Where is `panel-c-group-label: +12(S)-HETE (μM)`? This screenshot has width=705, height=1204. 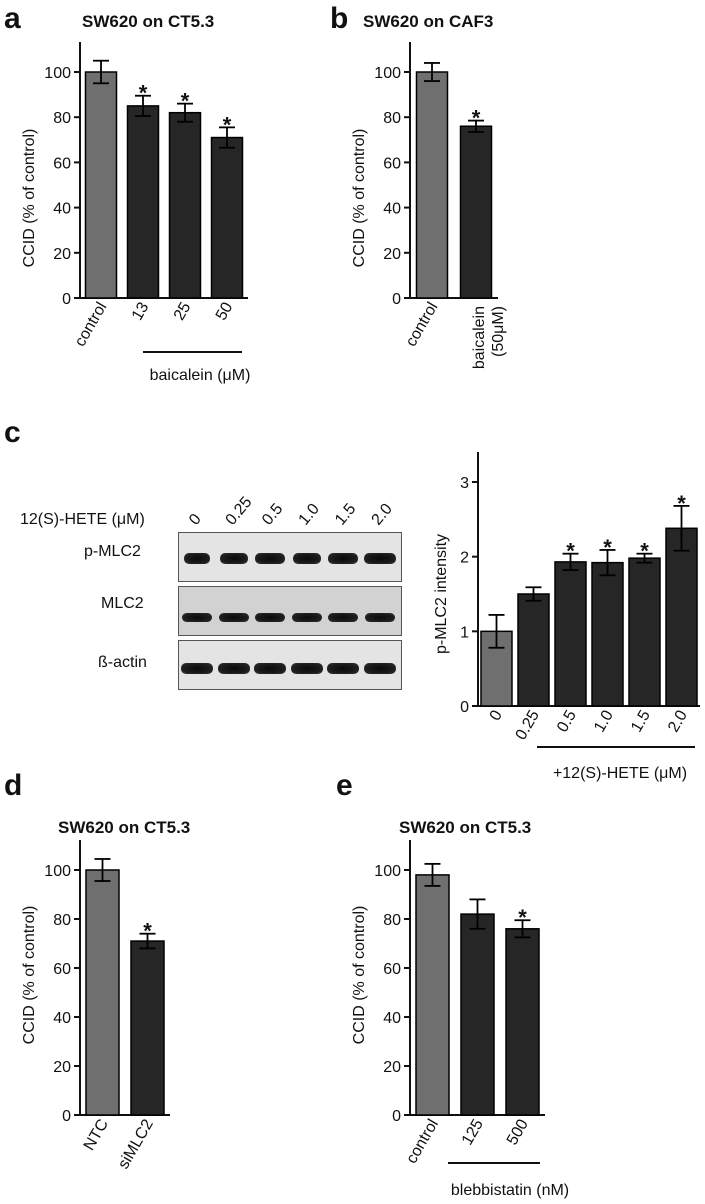 panel-c-group-label: +12(S)-HETE (μM) is located at coordinates (620, 773).